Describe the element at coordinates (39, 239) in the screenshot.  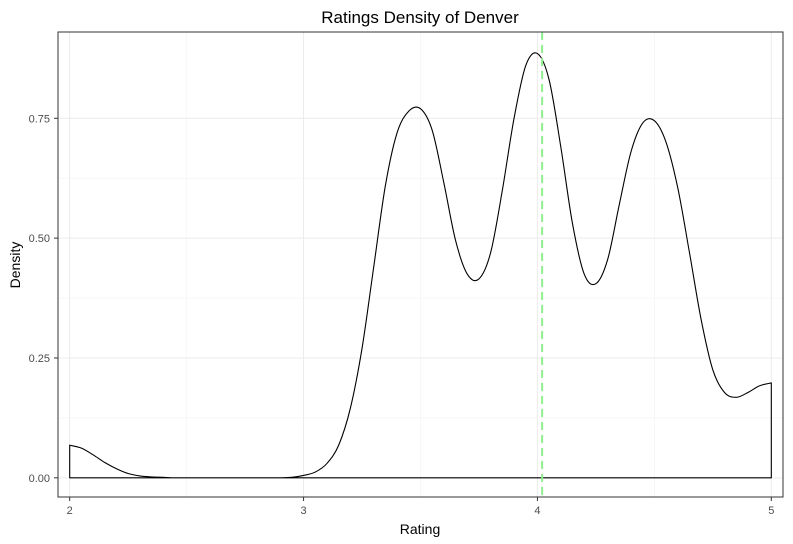
I see `y-tick-label: 0.50` at that location.